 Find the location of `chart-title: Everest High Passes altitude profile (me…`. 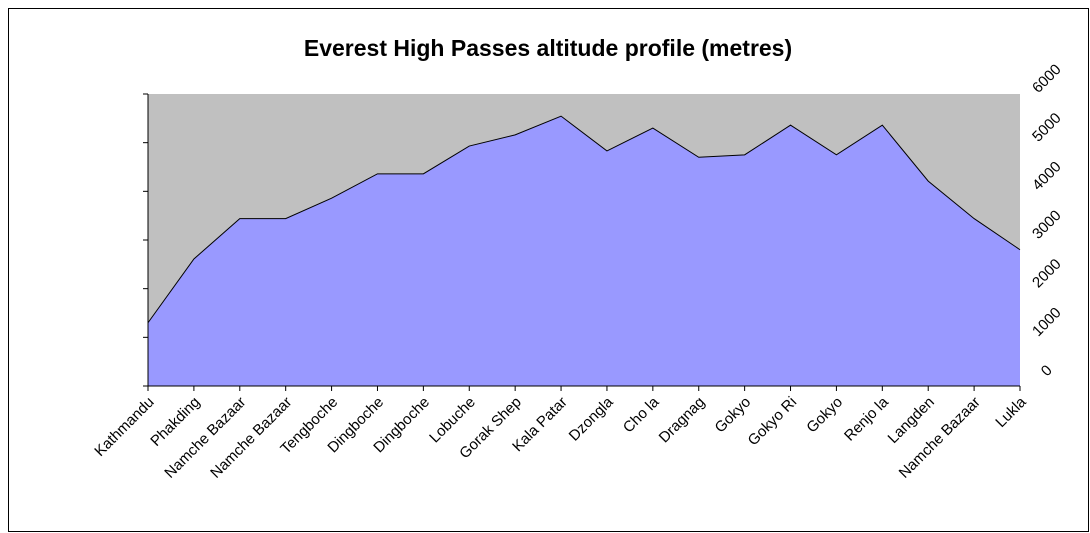

chart-title: Everest High Passes altitude profile (me… is located at coordinates (548, 48).